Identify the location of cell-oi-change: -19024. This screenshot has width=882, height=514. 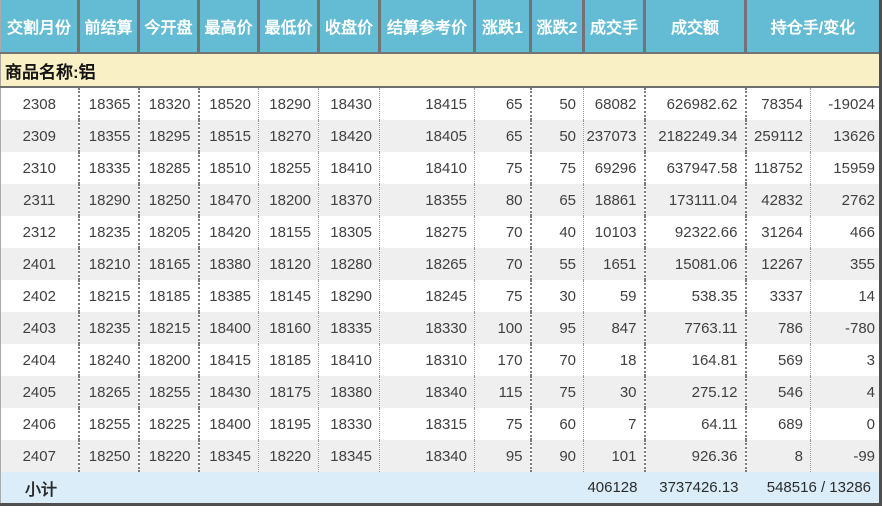
(852, 104).